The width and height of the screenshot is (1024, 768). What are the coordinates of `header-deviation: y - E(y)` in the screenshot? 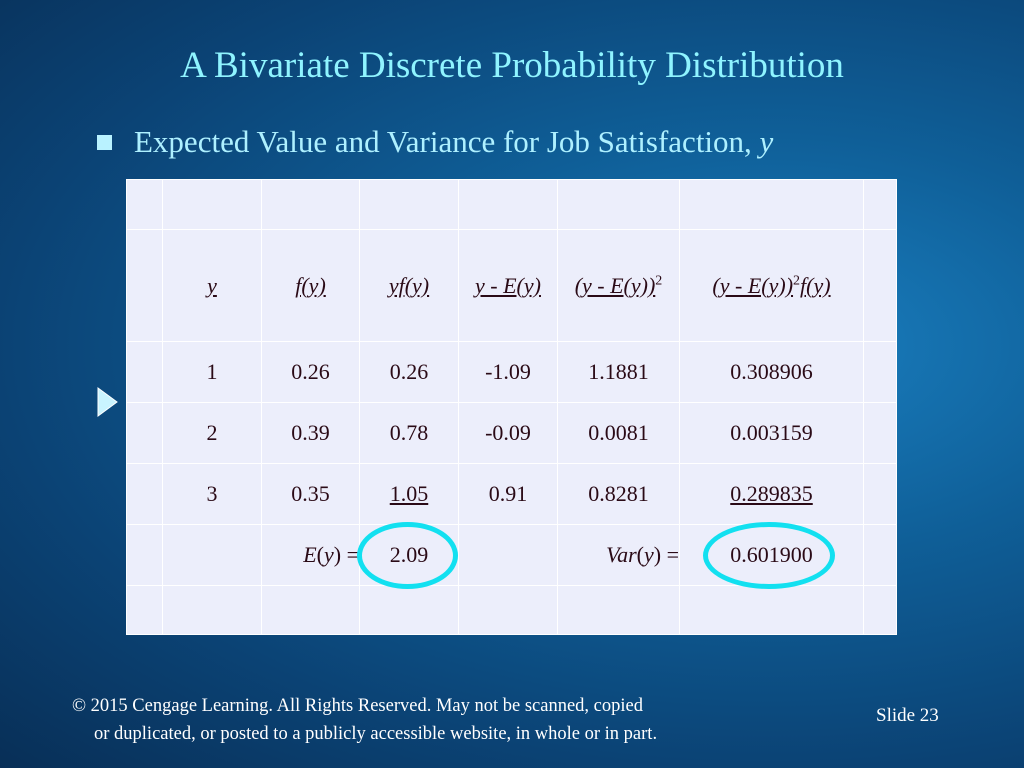 It's located at (508, 285).